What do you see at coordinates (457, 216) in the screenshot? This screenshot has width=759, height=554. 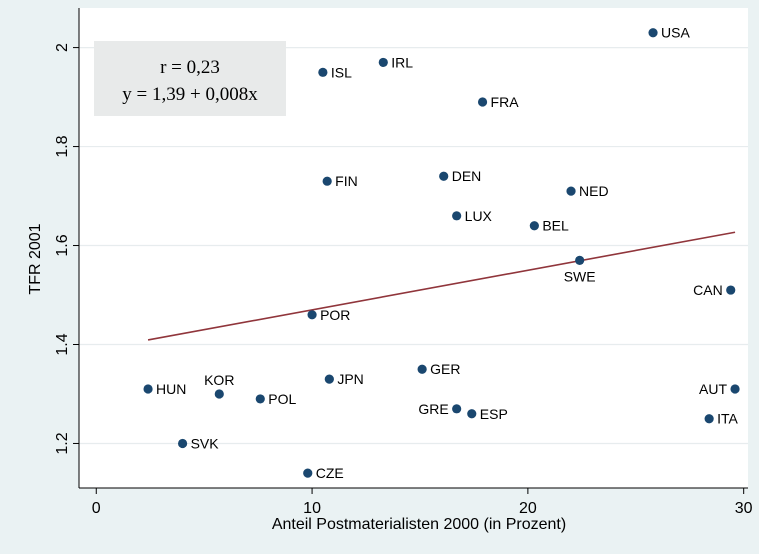 I see `data-point-lux` at bounding box center [457, 216].